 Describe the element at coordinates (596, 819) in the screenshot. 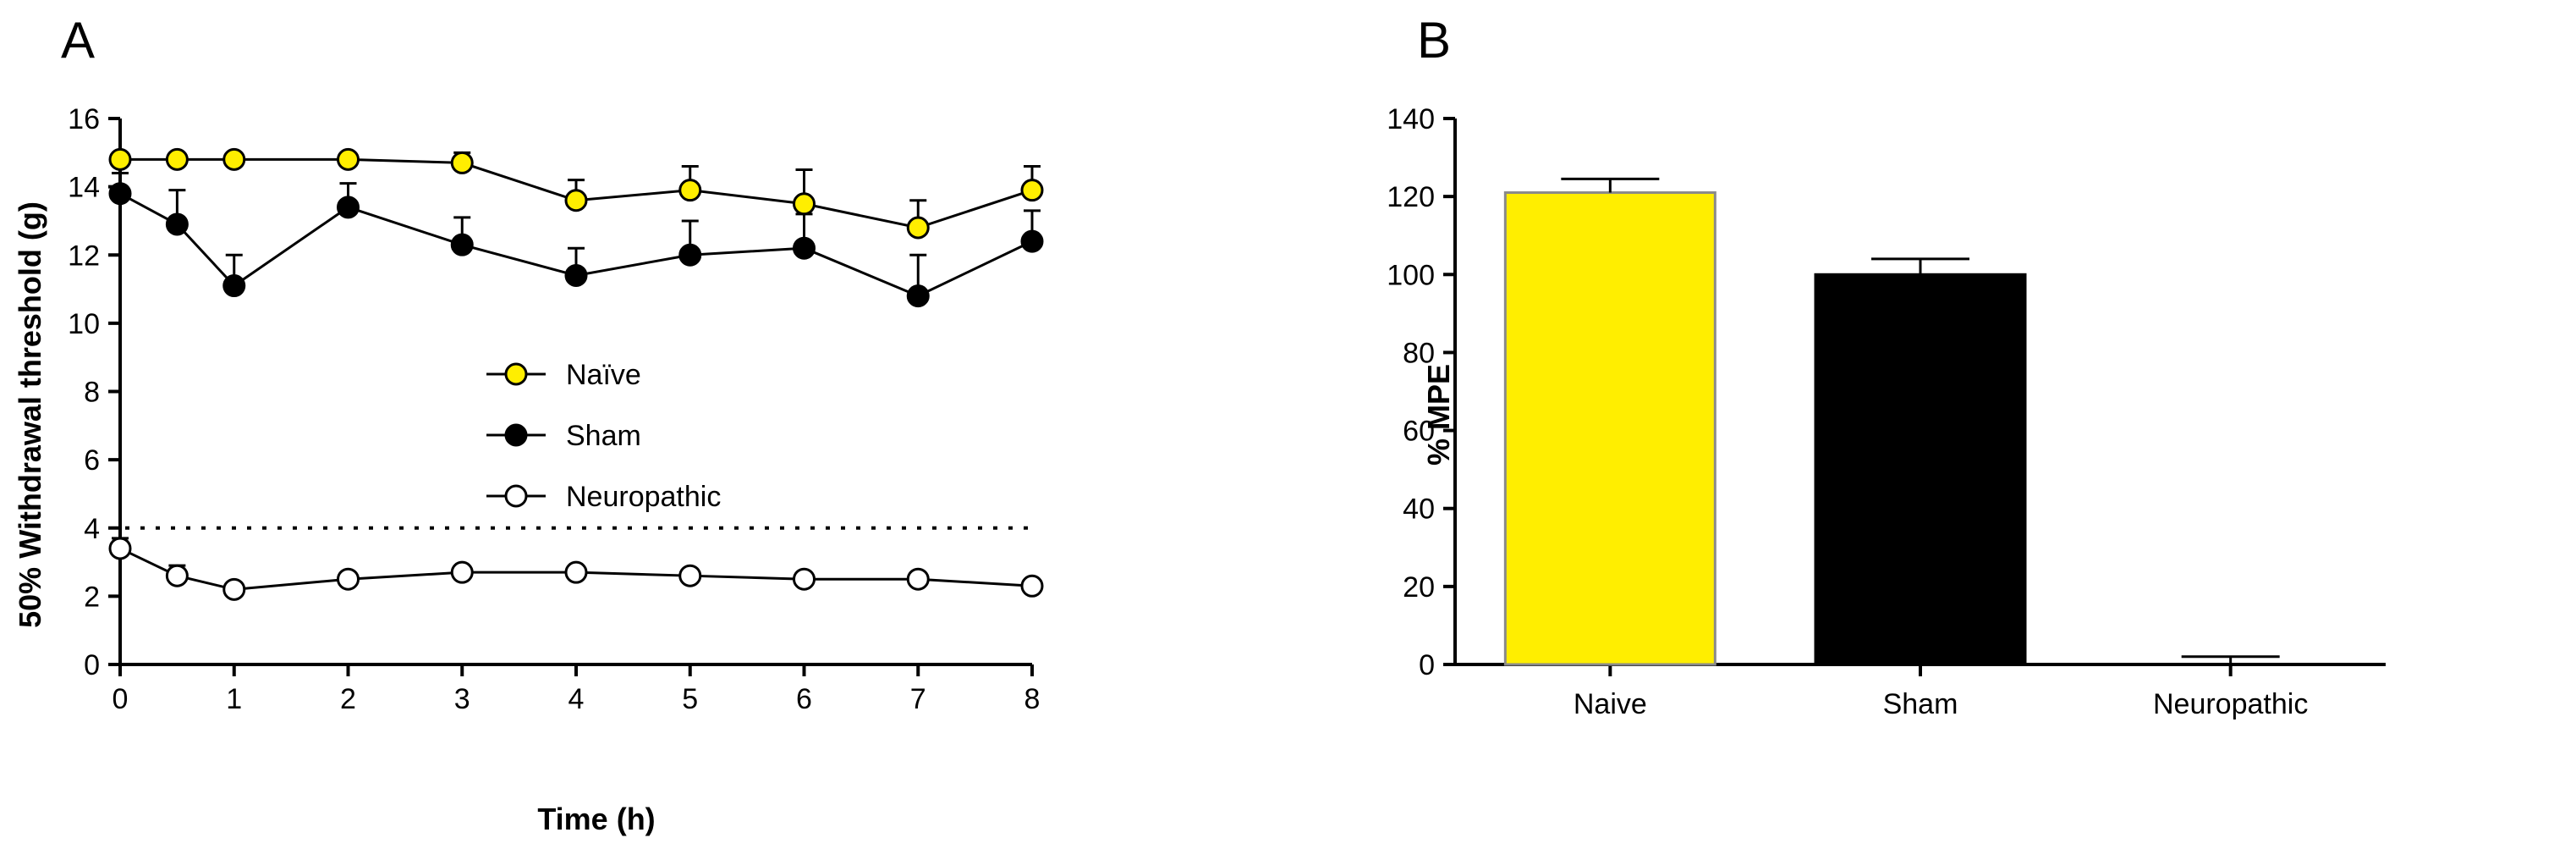

I see `chart-a-x-axis-title: Time (h)` at that location.